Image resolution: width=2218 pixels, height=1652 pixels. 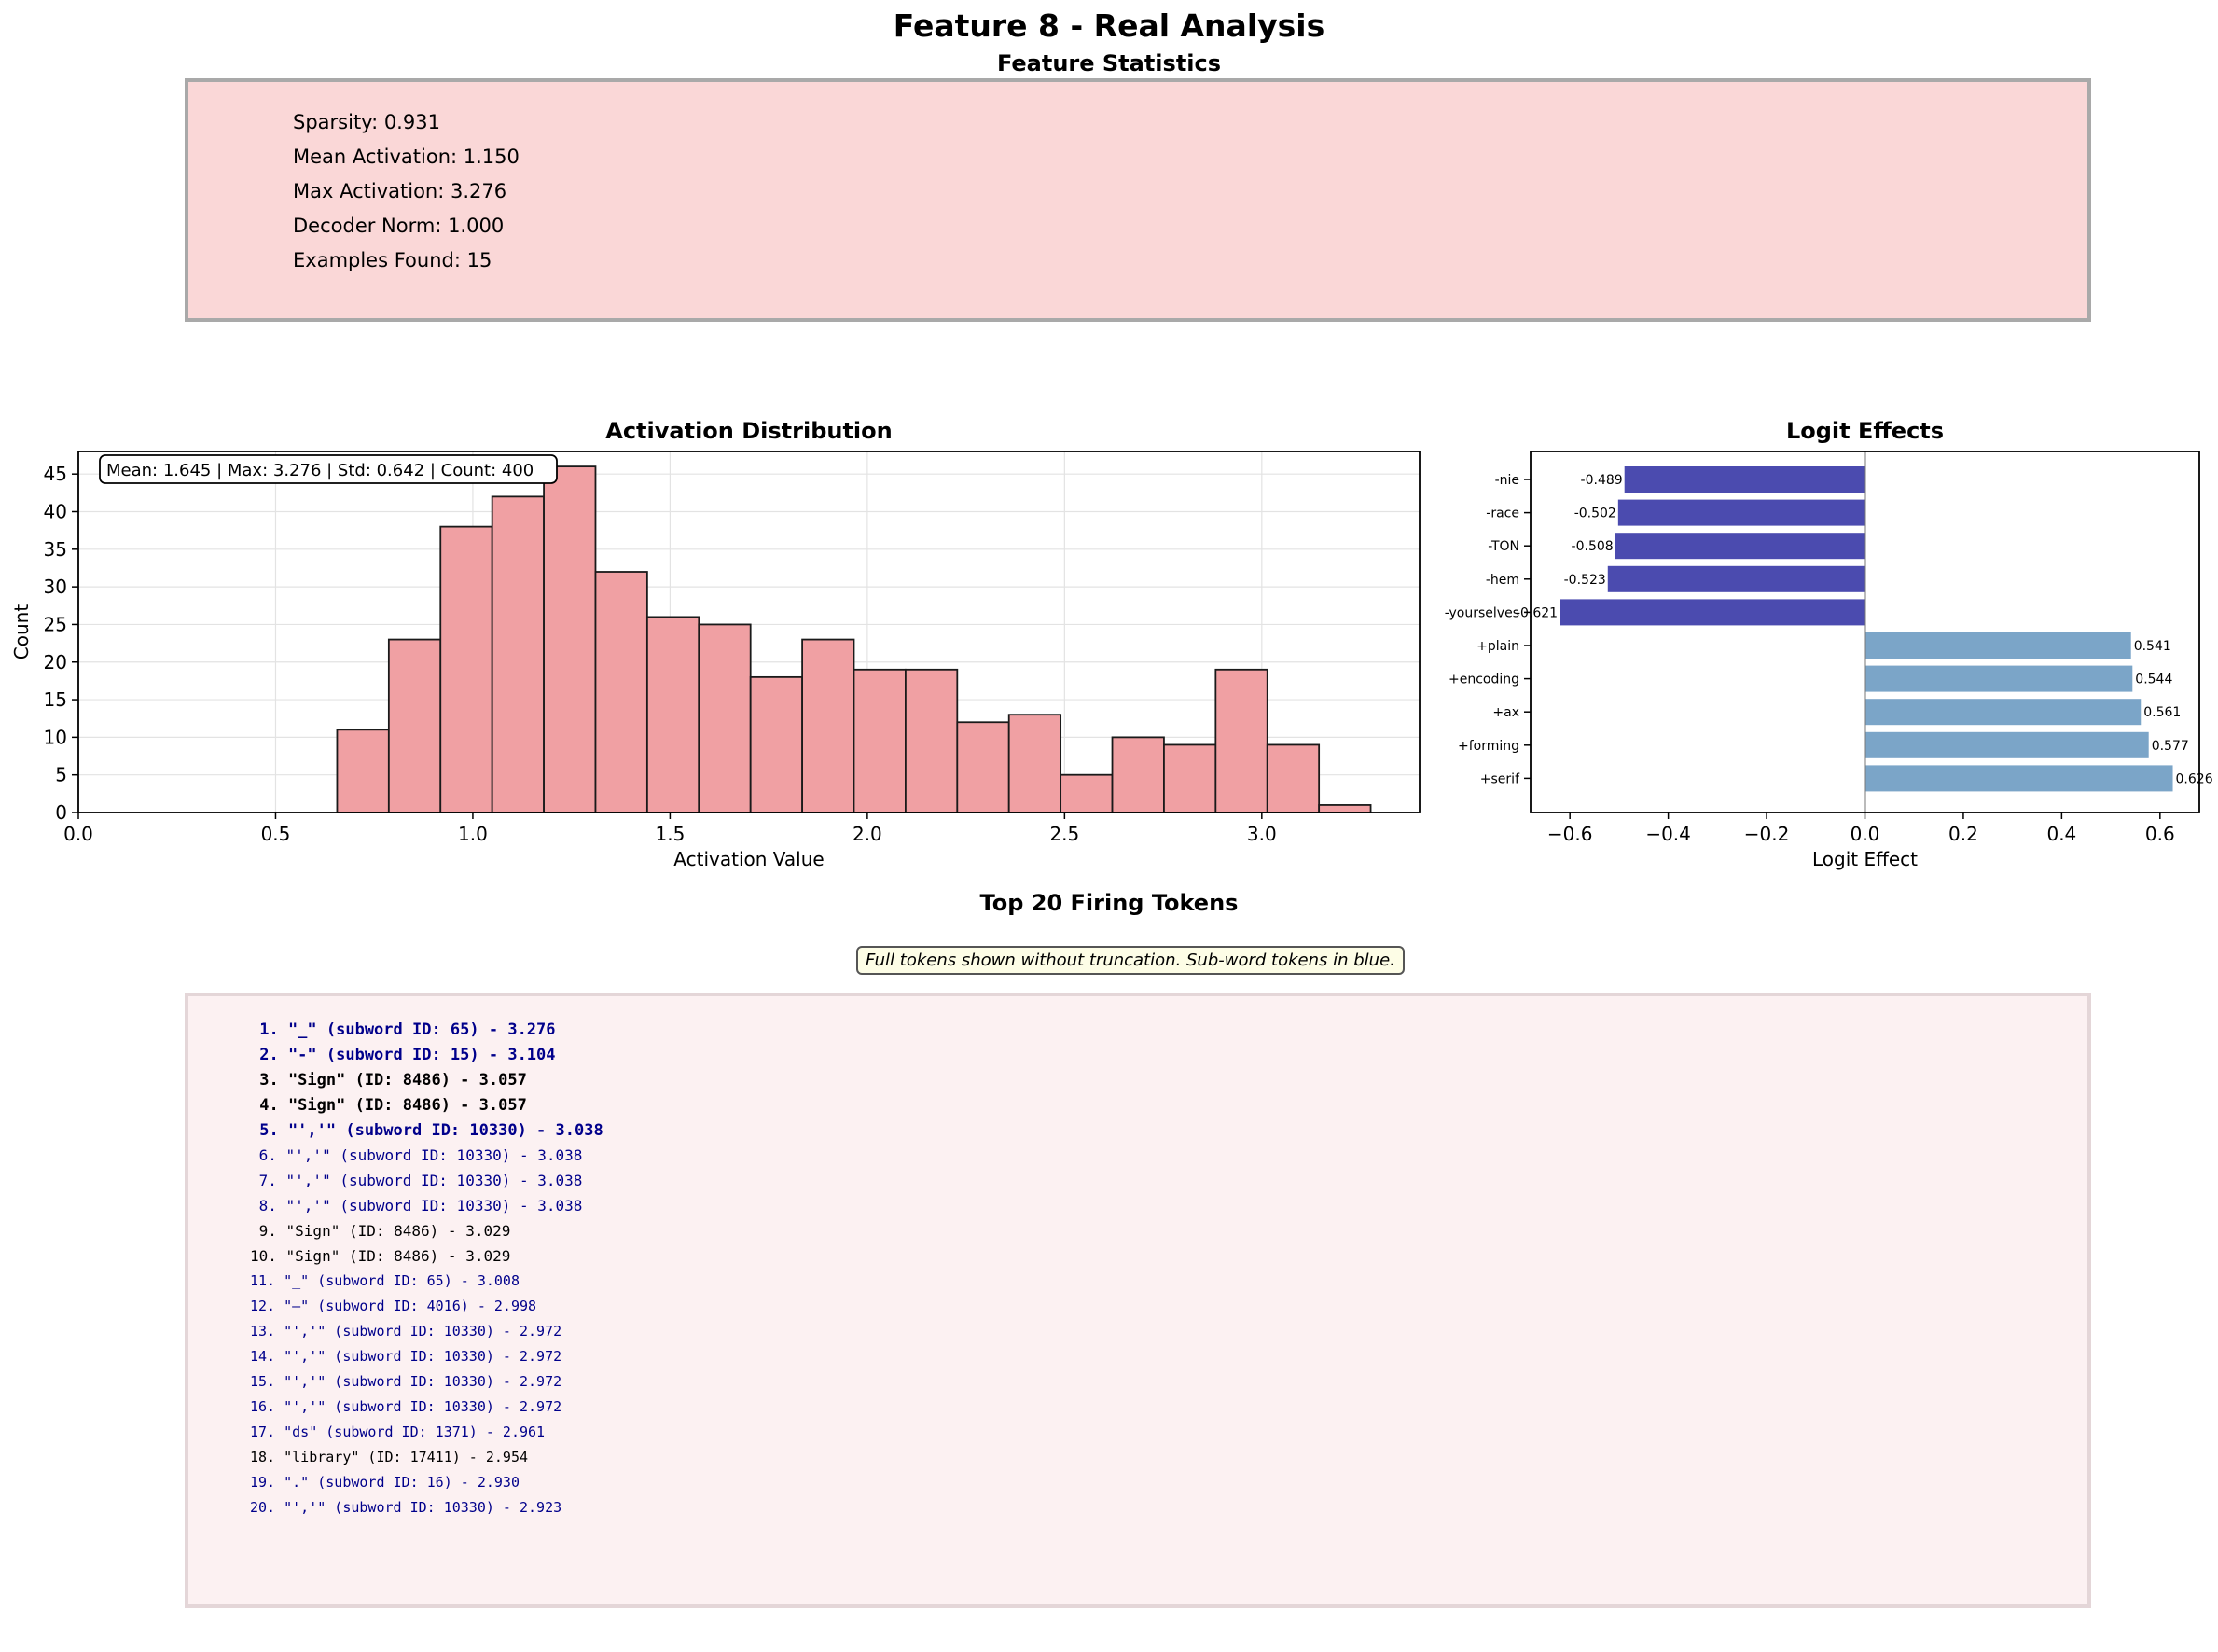 I want to click on logit-category-label: +ax, so click(x=1505, y=712).